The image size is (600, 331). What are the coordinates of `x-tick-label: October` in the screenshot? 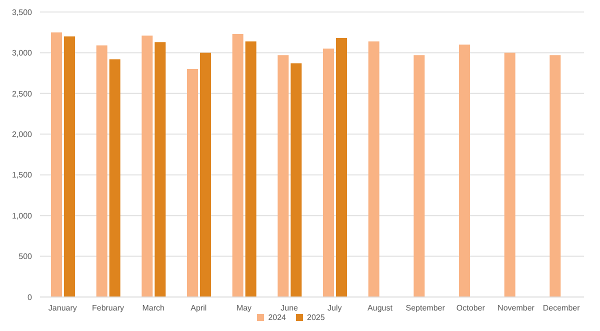 It's located at (471, 308).